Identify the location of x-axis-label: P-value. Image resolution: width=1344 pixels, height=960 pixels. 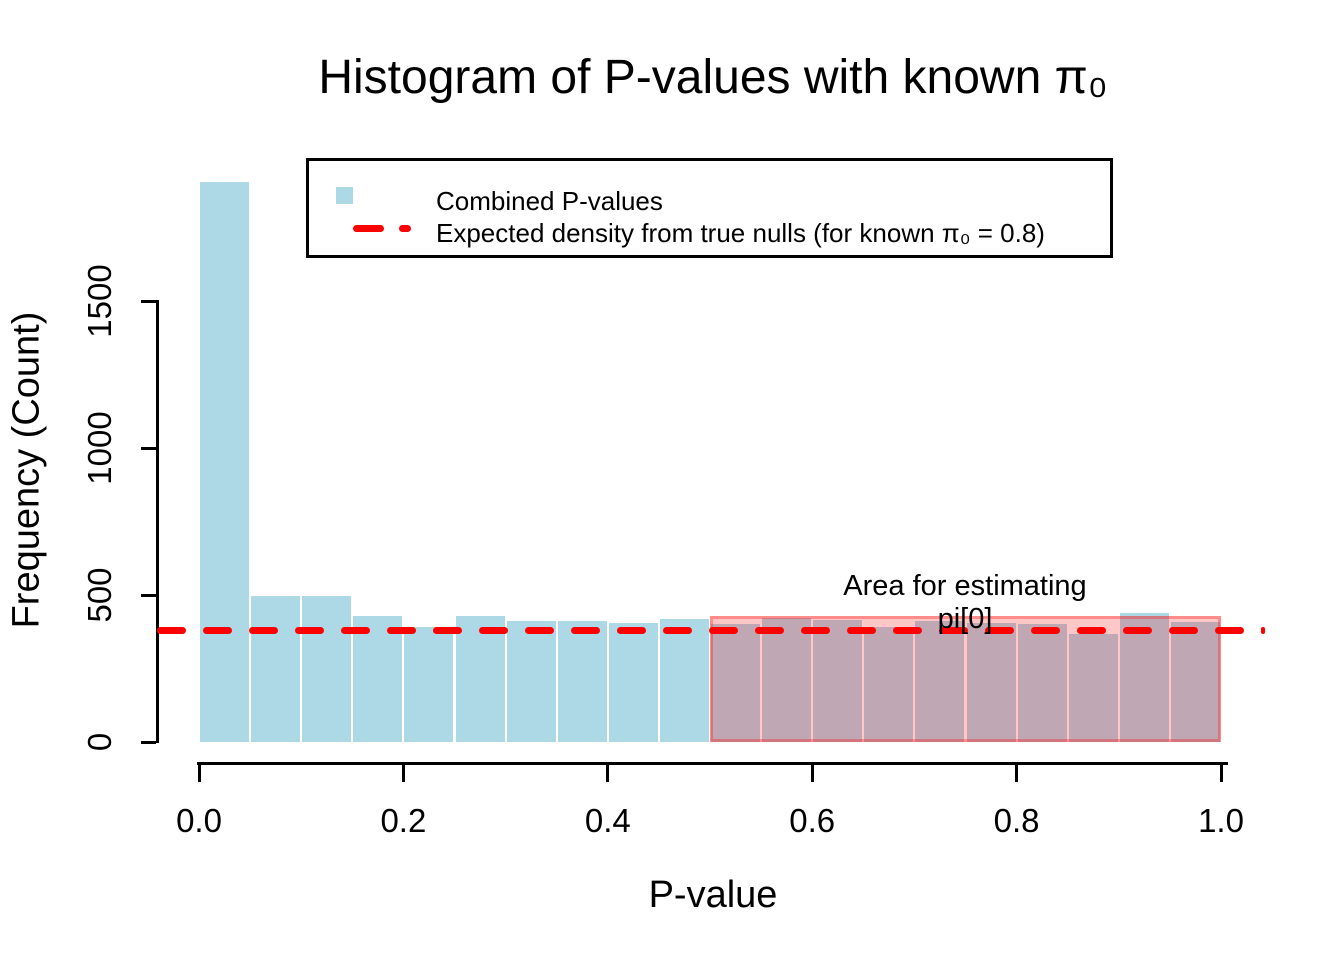
(713, 895).